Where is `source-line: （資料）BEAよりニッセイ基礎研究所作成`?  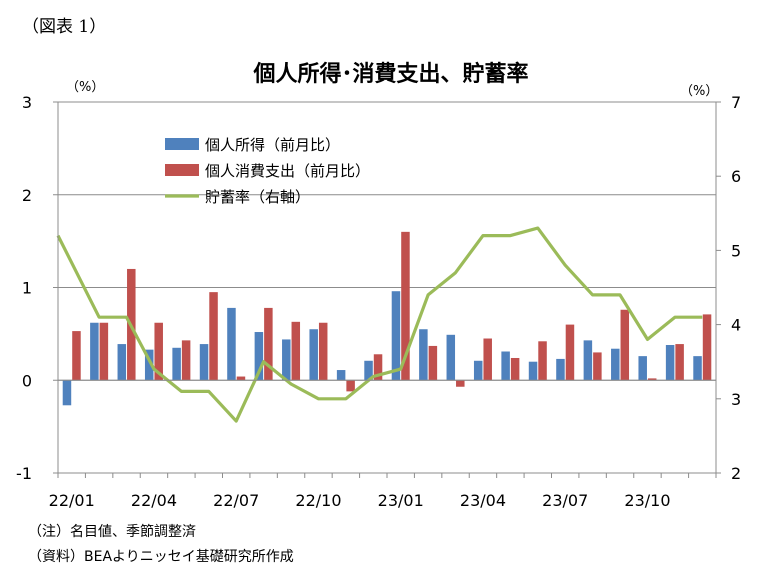
source-line: （資料）BEAよりニッセイ基礎研究所作成 is located at coordinates (161, 557).